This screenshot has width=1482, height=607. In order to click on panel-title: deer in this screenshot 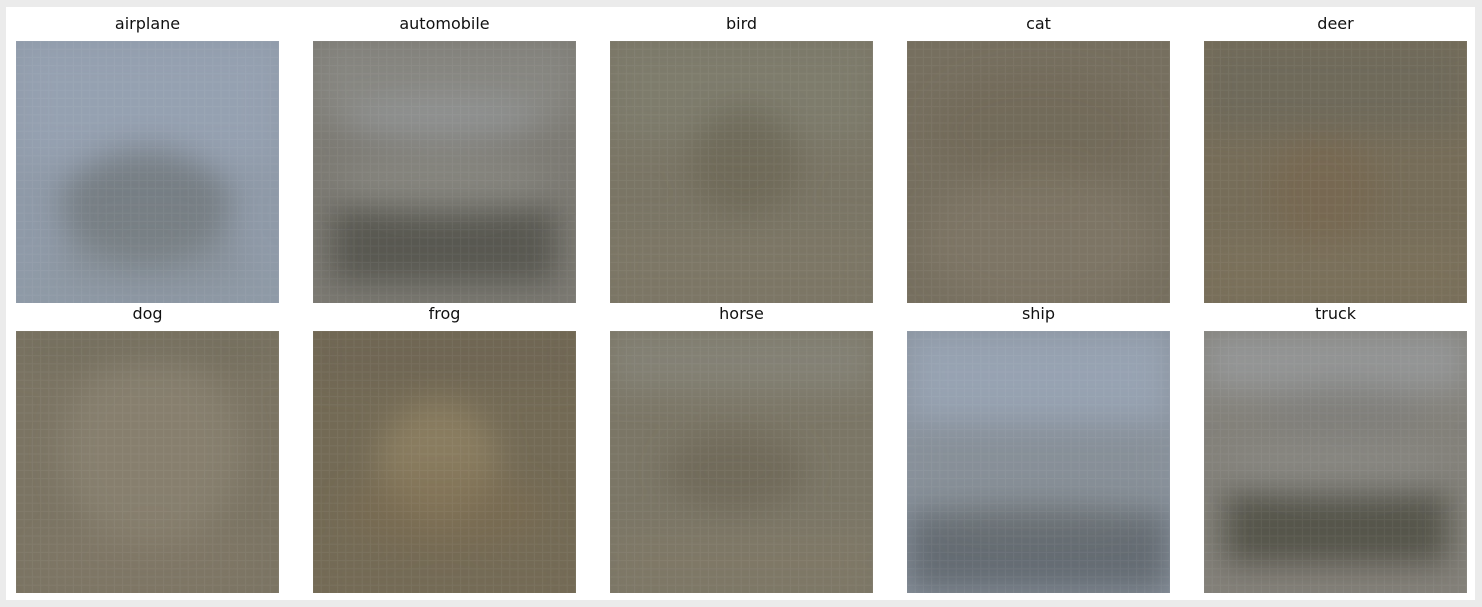, I will do `click(1335, 23)`.